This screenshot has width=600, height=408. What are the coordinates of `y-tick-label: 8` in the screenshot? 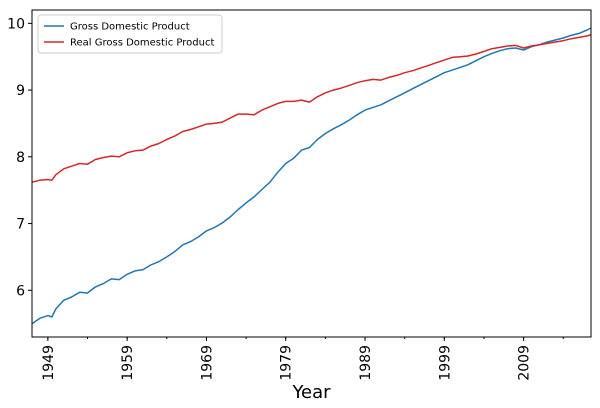 It's located at (20, 158).